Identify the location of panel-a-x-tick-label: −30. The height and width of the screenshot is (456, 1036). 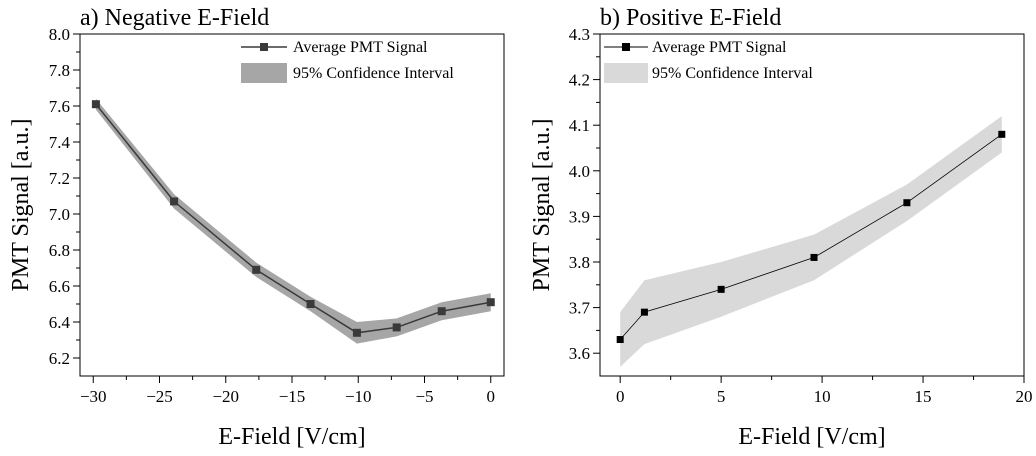
(93, 396).